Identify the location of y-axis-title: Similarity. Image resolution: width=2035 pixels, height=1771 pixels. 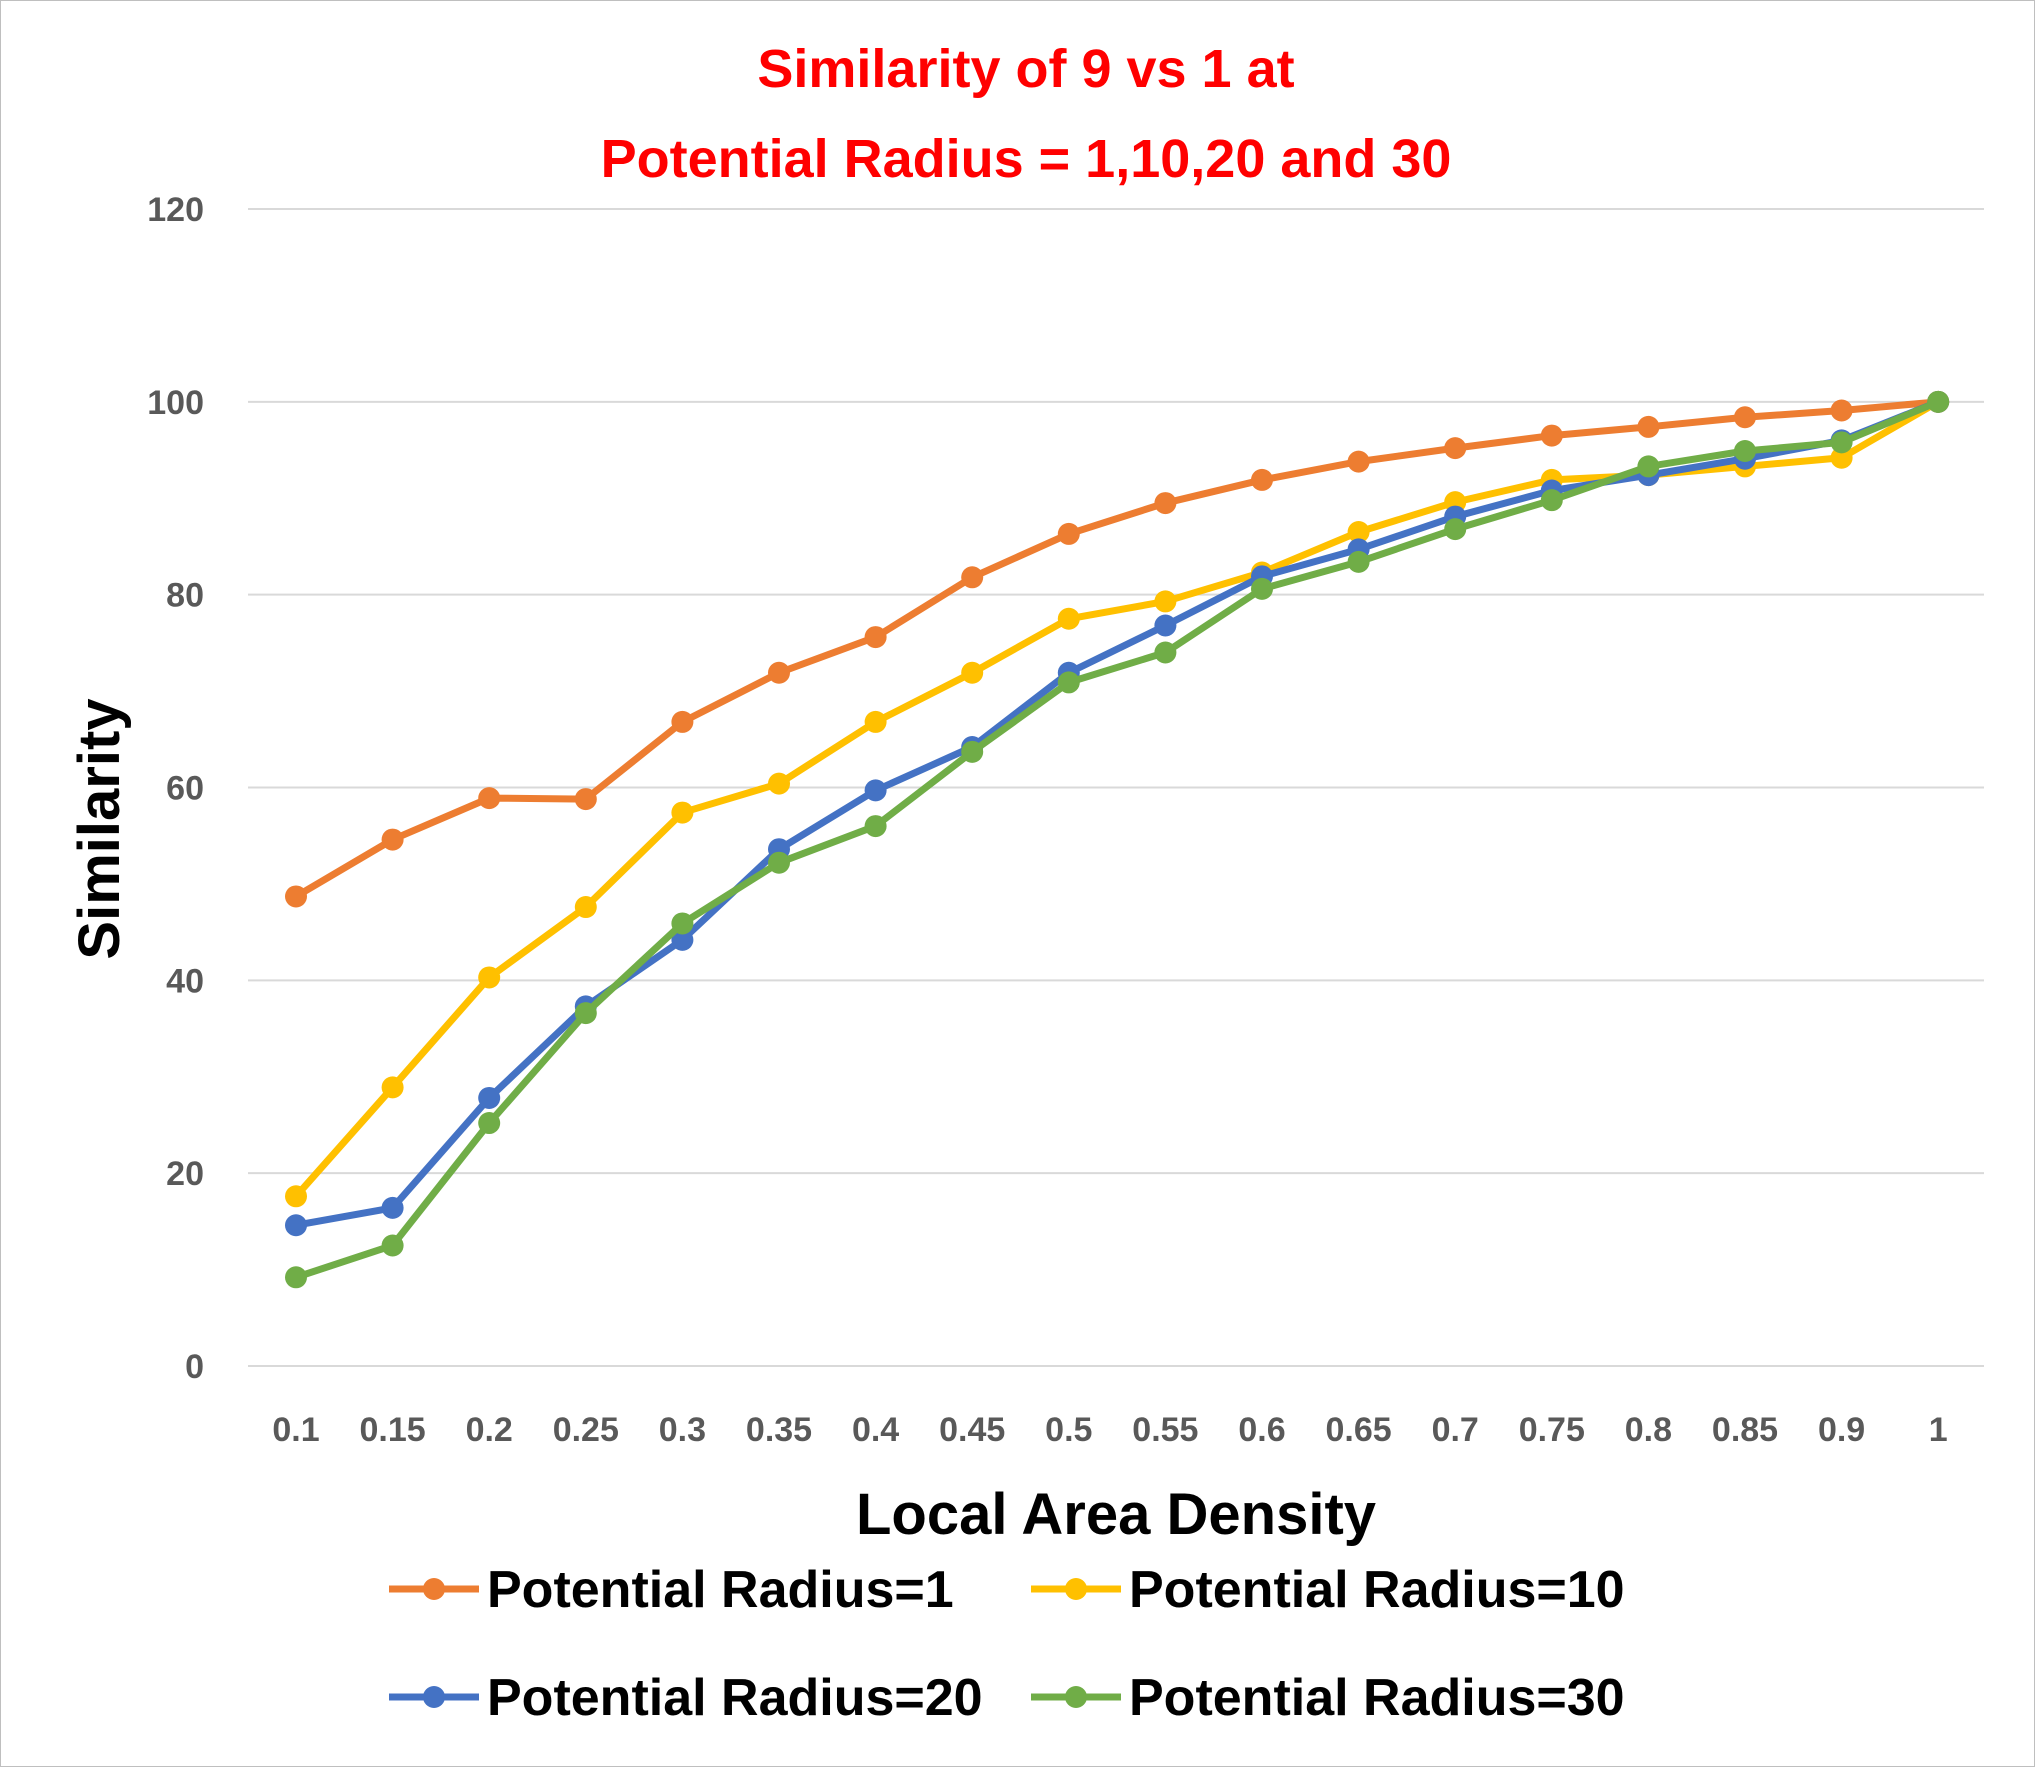
(99, 828).